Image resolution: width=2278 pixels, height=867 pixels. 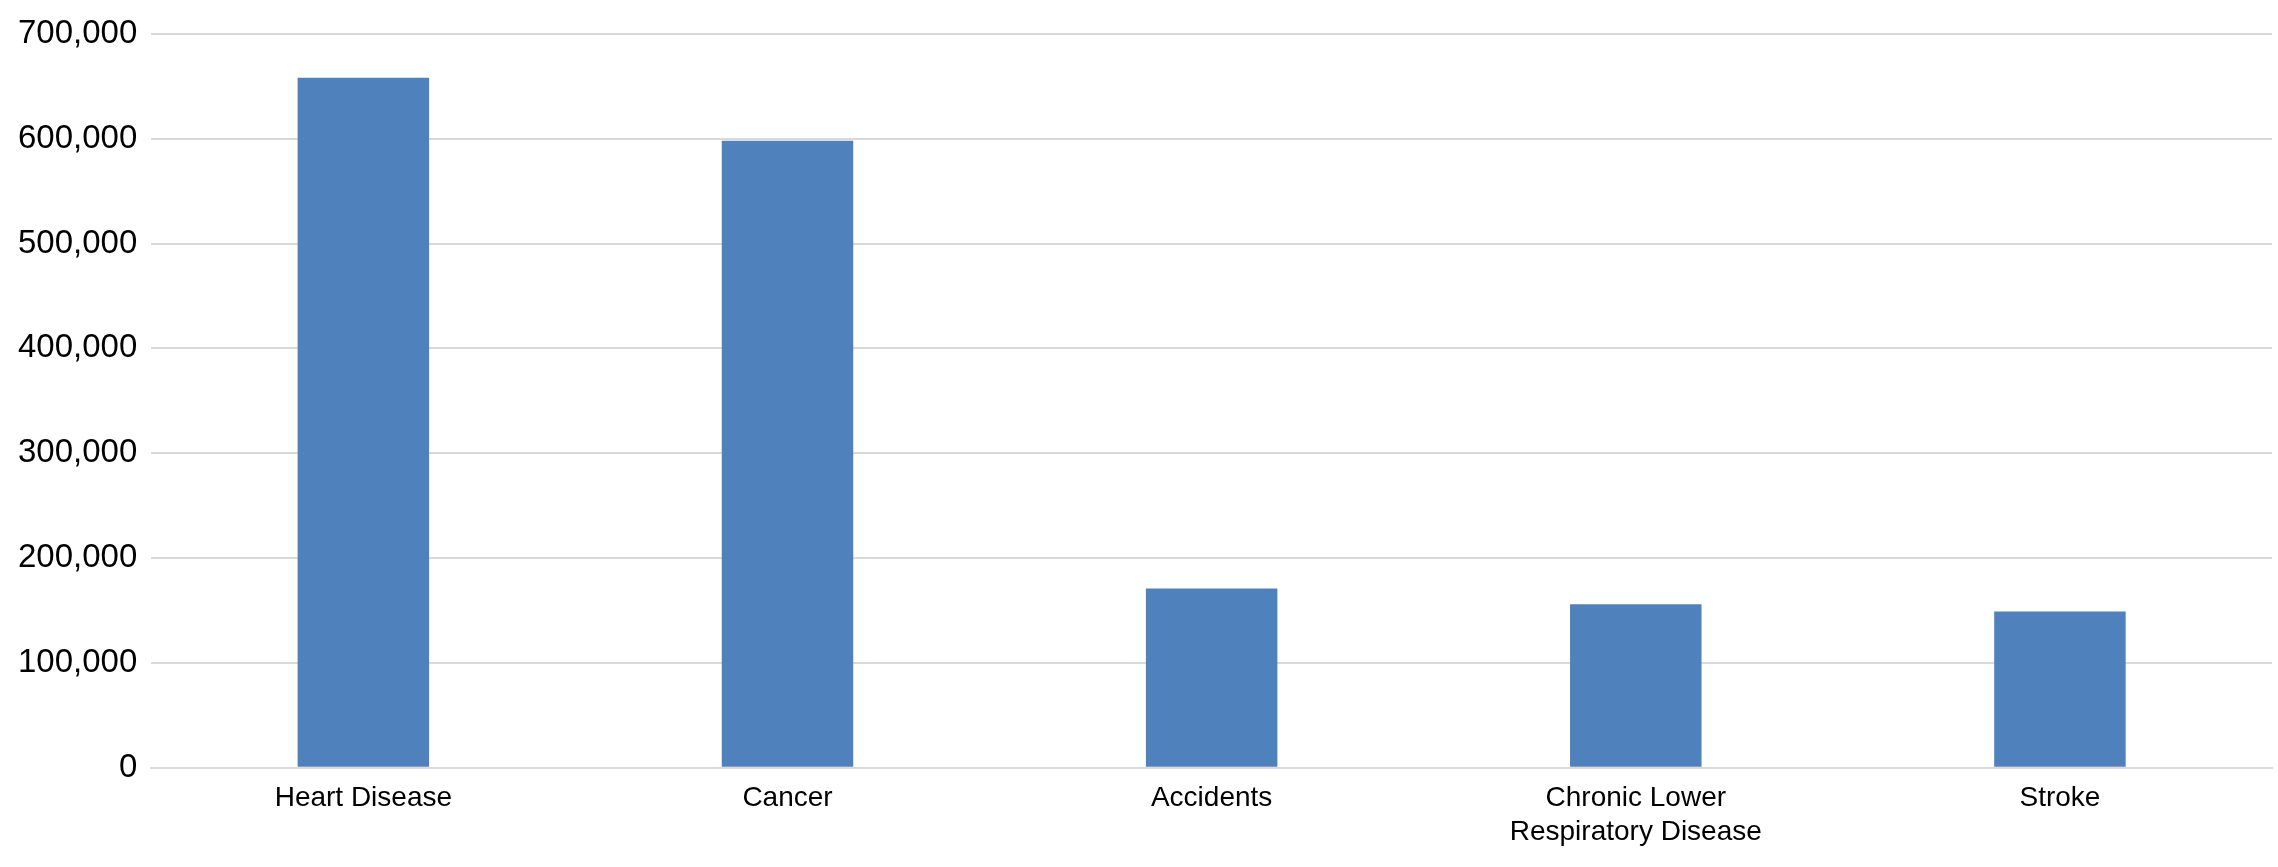 What do you see at coordinates (77, 31) in the screenshot?
I see `y-tick-label: 700,000` at bounding box center [77, 31].